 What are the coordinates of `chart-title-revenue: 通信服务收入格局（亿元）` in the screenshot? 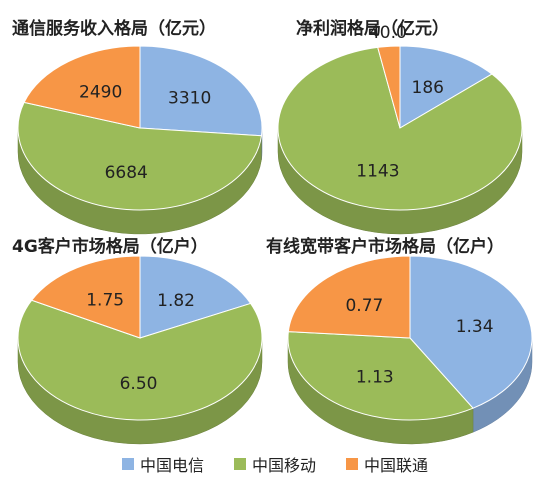 It's located at (114, 29).